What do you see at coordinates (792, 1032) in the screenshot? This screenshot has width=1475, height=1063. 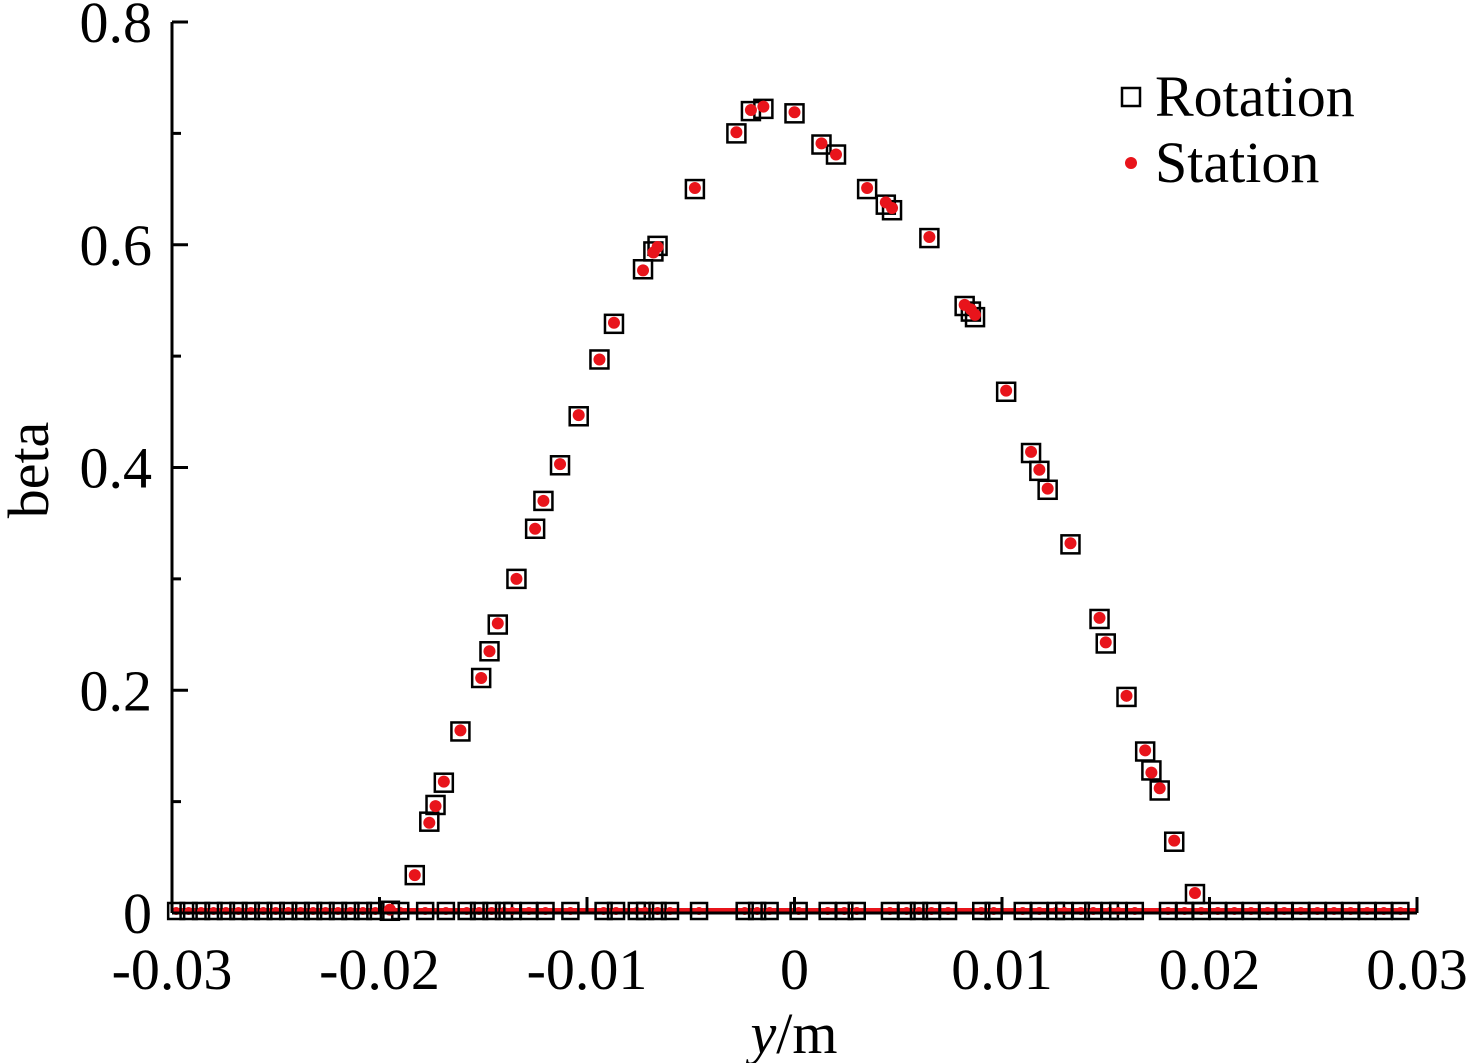 I see `x-axis-title: y/m` at bounding box center [792, 1032].